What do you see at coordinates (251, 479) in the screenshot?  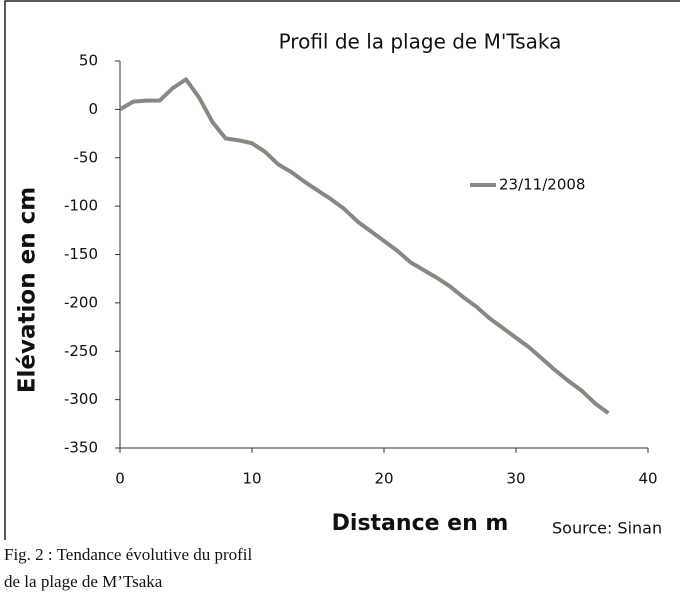 I see `x-tick-label: 10` at bounding box center [251, 479].